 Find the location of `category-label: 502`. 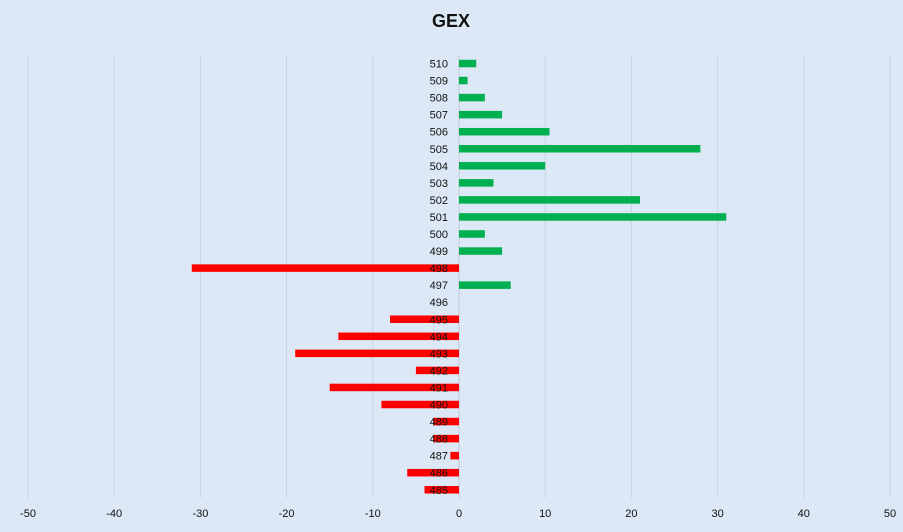

category-label: 502 is located at coordinates (439, 201).